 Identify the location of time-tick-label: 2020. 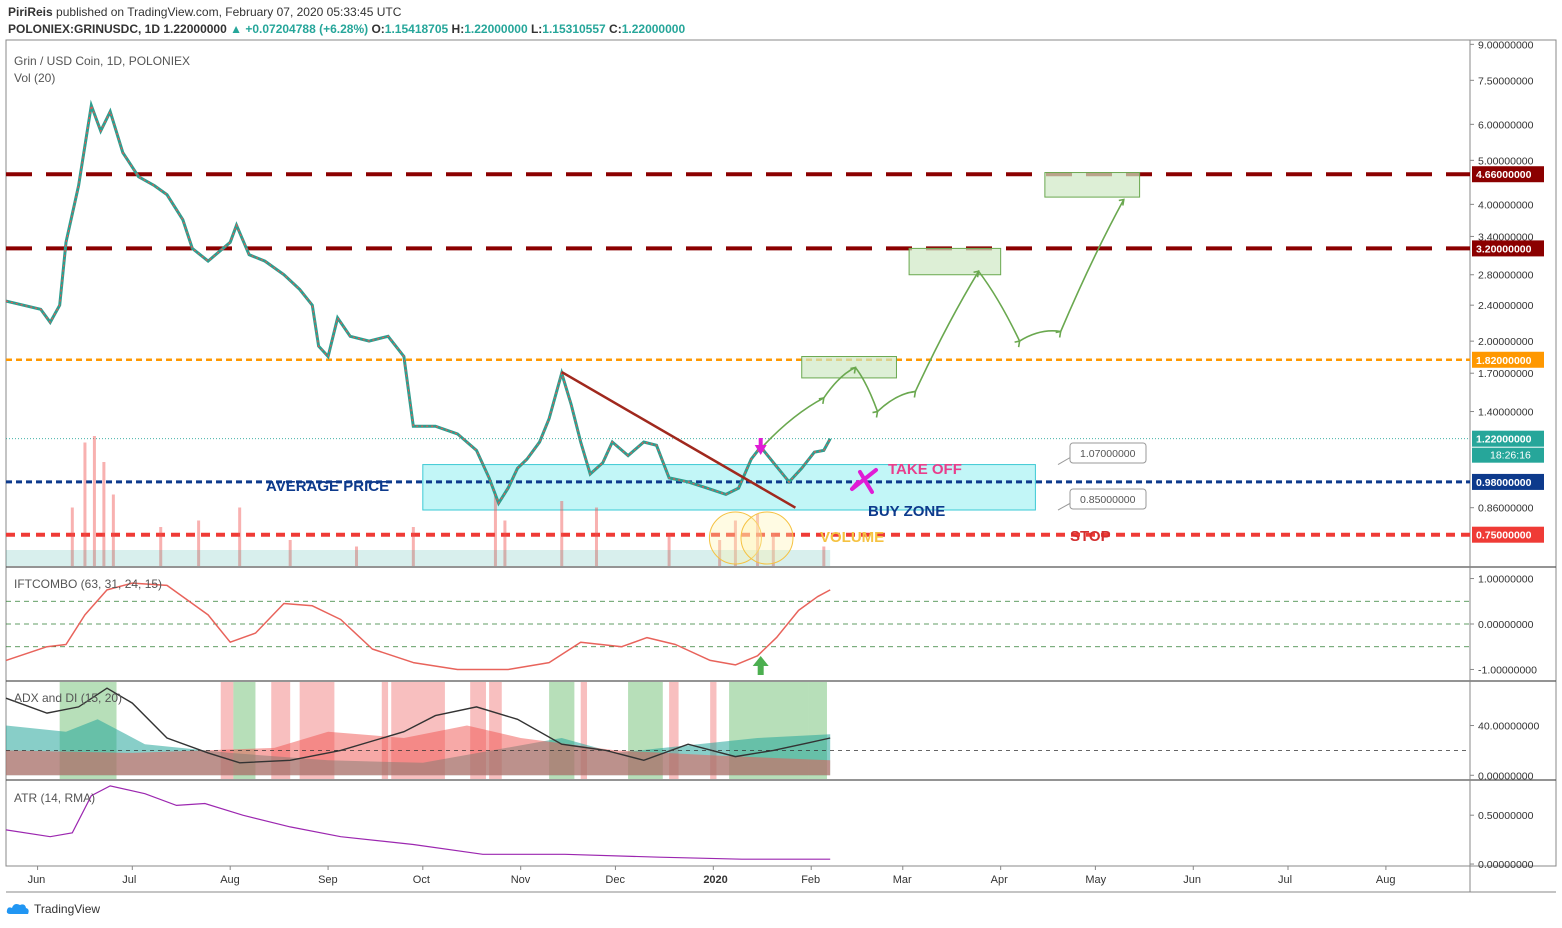
(715, 880).